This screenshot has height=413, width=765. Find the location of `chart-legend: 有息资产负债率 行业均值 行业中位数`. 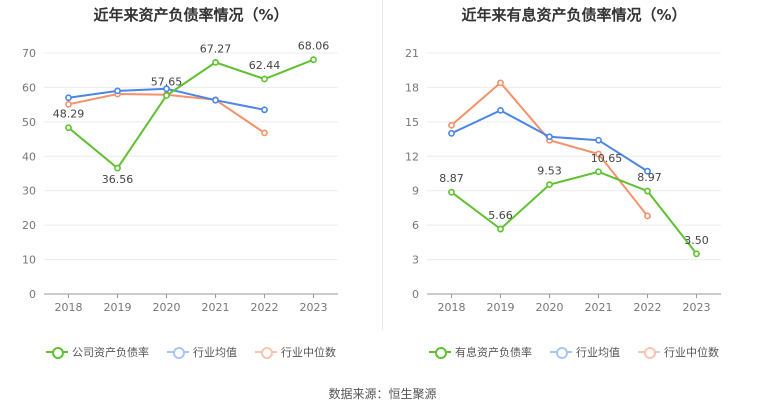

chart-legend: 有息资产负债率 行业均值 行业中位数 is located at coordinates (574, 352).